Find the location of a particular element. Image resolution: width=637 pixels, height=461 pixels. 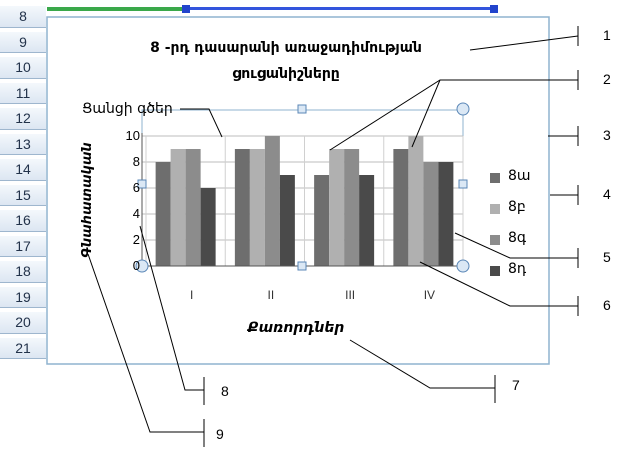

callout-number: 8 is located at coordinates (225, 391).